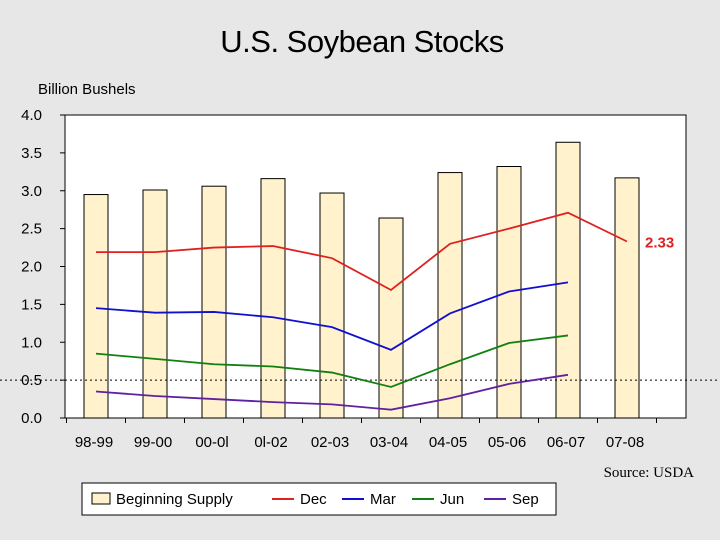  Describe the element at coordinates (31, 191) in the screenshot. I see `y-tick-label: 3.0` at that location.